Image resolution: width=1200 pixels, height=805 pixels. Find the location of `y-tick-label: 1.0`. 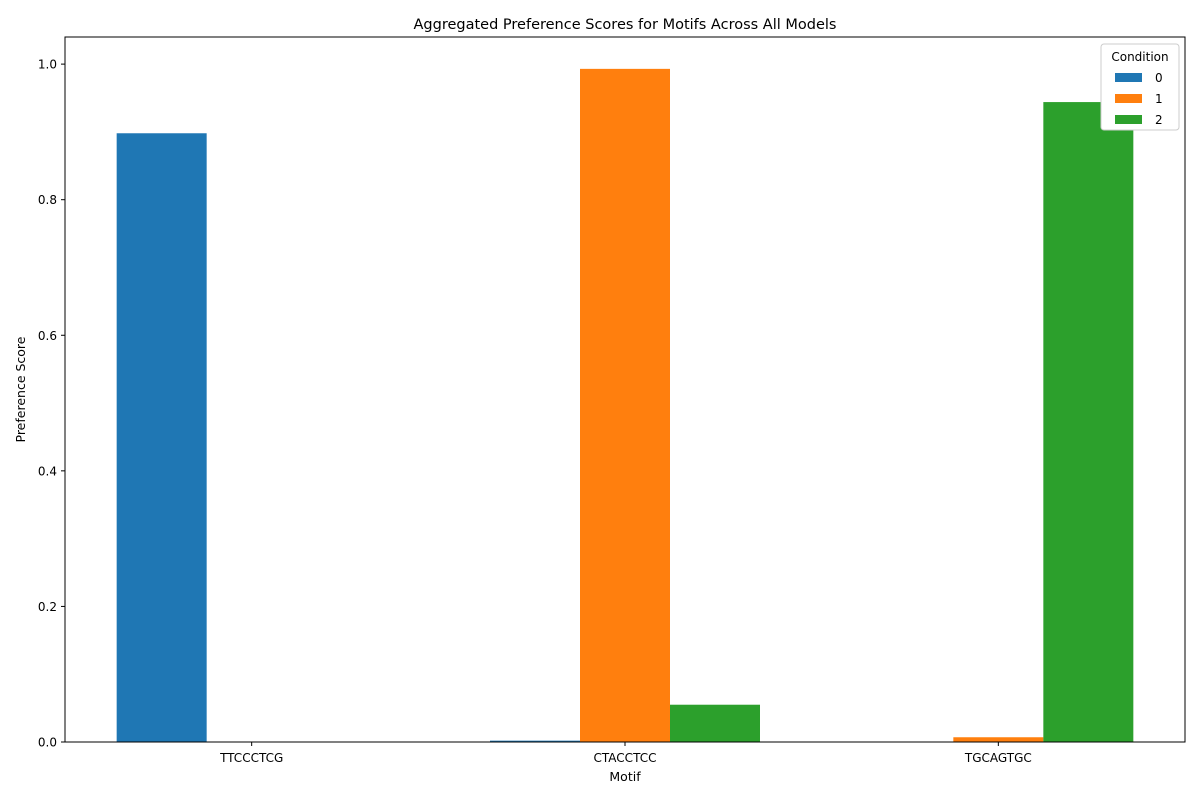

y-tick-label: 1.0 is located at coordinates (47, 65).